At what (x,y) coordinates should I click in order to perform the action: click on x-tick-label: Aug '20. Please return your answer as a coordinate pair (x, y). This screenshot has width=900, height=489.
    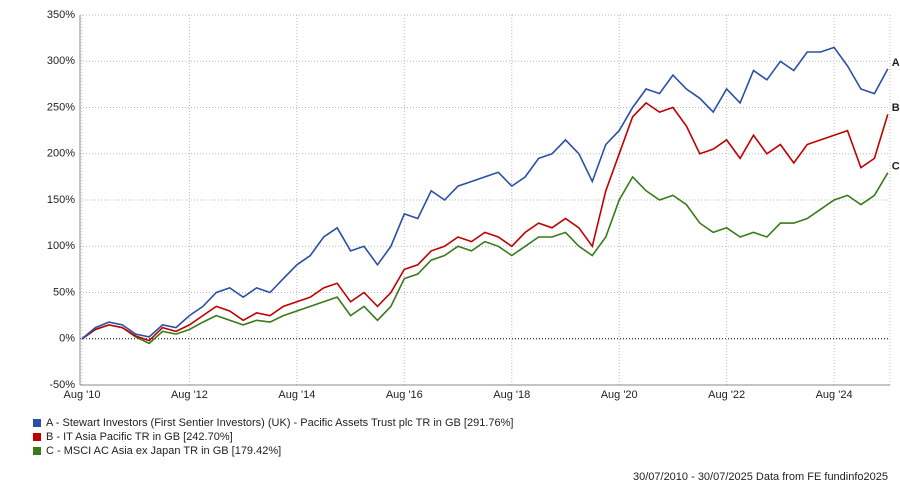
    Looking at the image, I should click on (619, 395).